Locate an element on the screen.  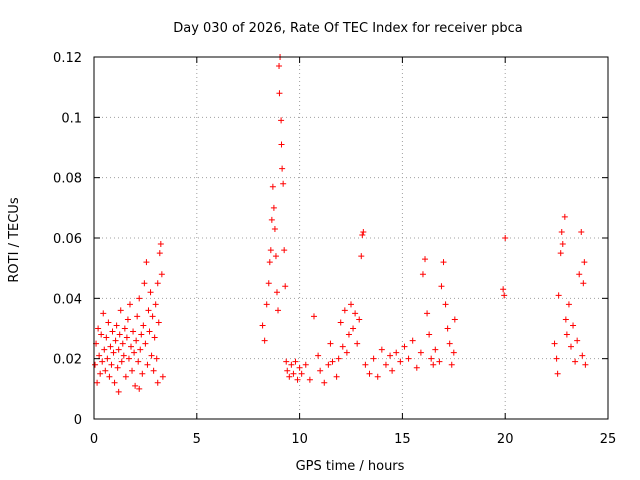
y-tick-label: 0.02 is located at coordinates (67, 360).